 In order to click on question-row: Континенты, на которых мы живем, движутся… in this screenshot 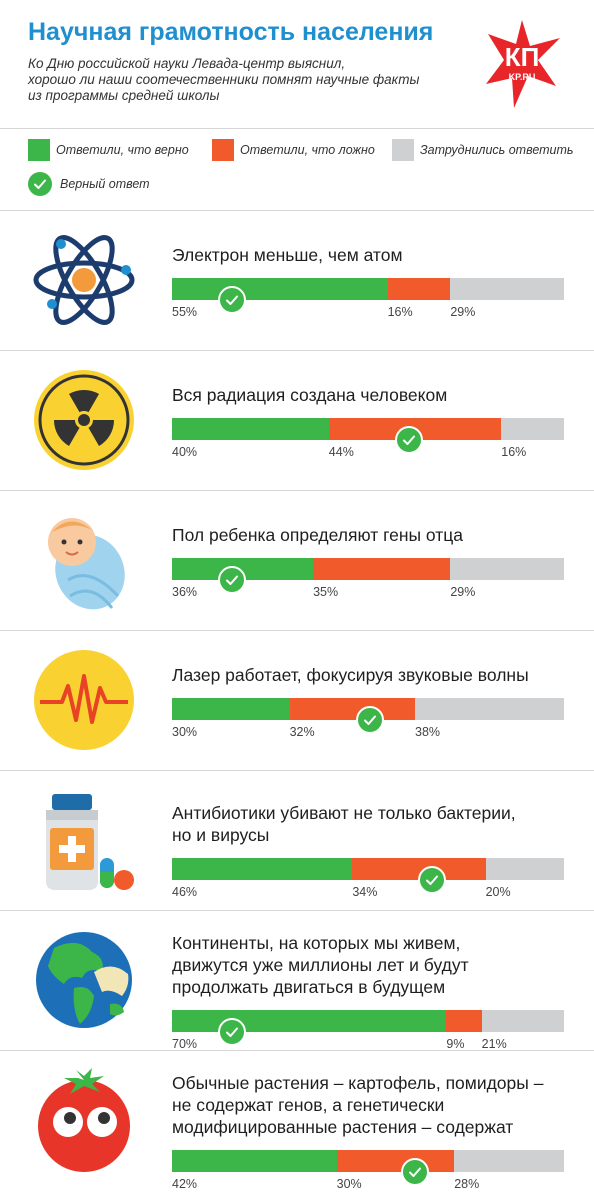, I will do `click(297, 980)`.